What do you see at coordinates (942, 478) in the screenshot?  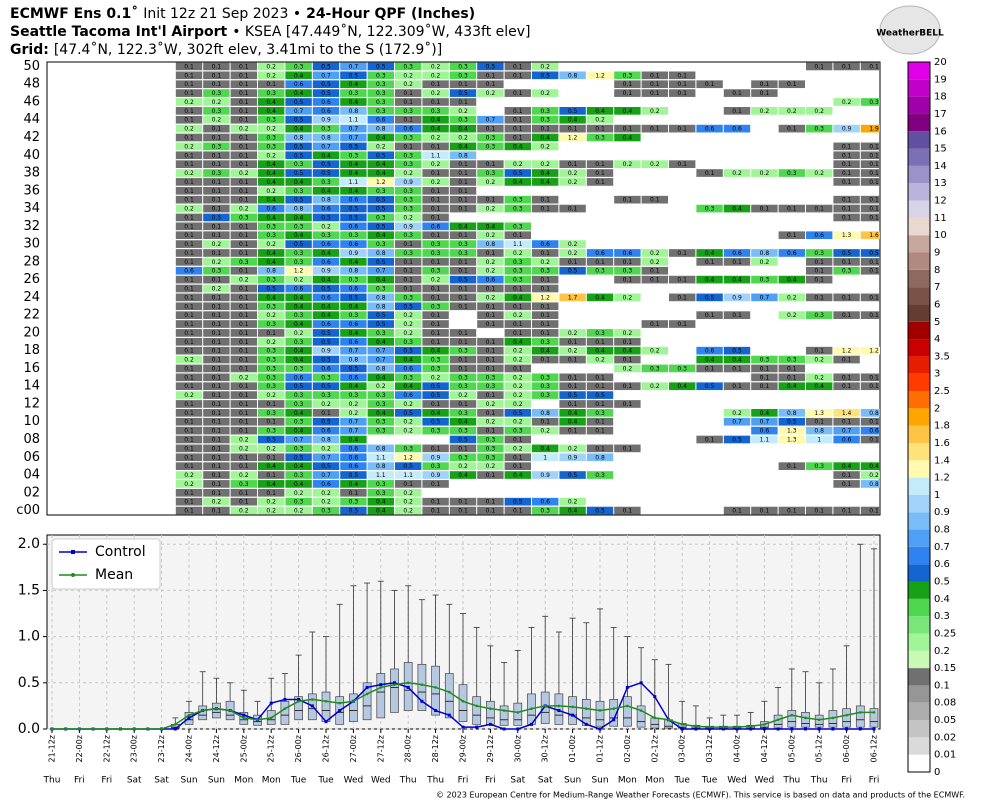 I see `colorbar-label: 1.2` at bounding box center [942, 478].